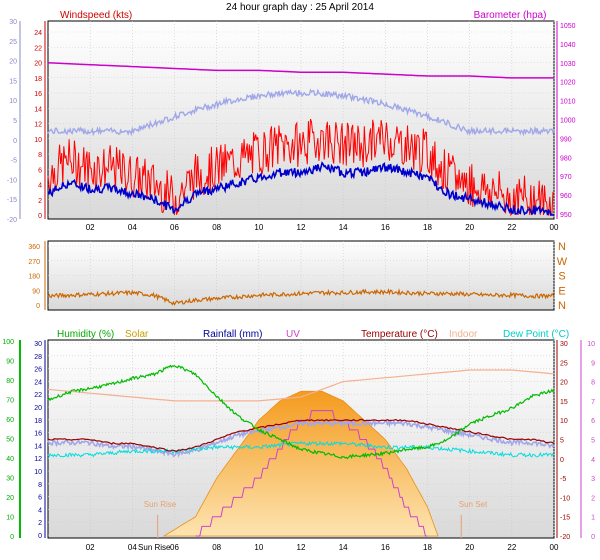 The image size is (600, 560). What do you see at coordinates (258, 547) in the screenshot?
I see `x-tick-label-bottom: 10` at bounding box center [258, 547].